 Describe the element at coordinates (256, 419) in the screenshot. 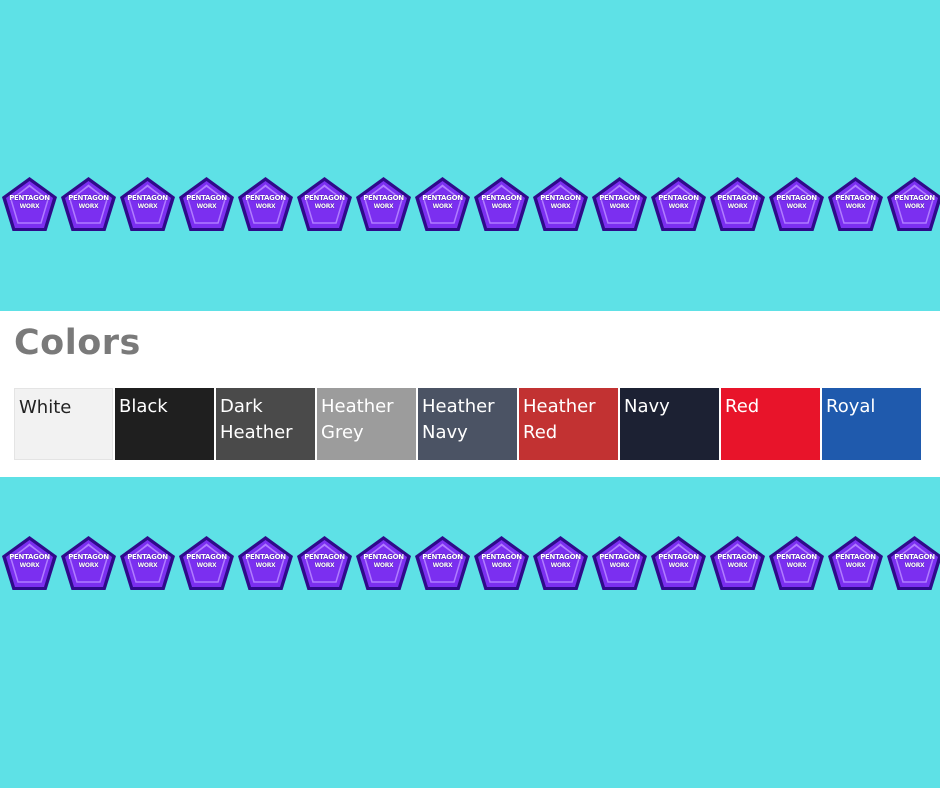

I see `color-swatch-label: Dark Heather` at that location.